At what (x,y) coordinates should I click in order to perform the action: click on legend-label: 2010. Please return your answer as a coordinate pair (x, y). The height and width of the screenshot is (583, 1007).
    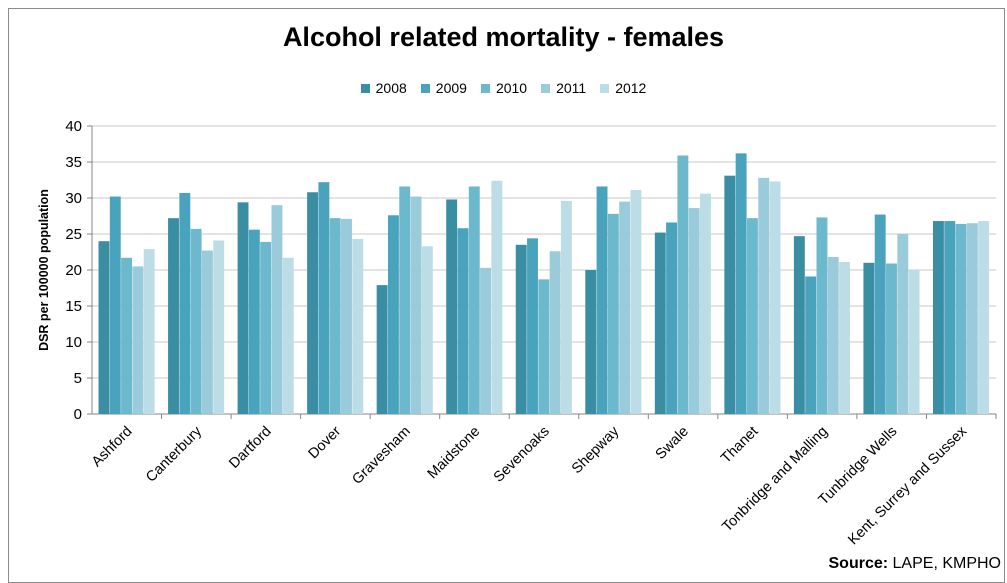
    Looking at the image, I should click on (511, 88).